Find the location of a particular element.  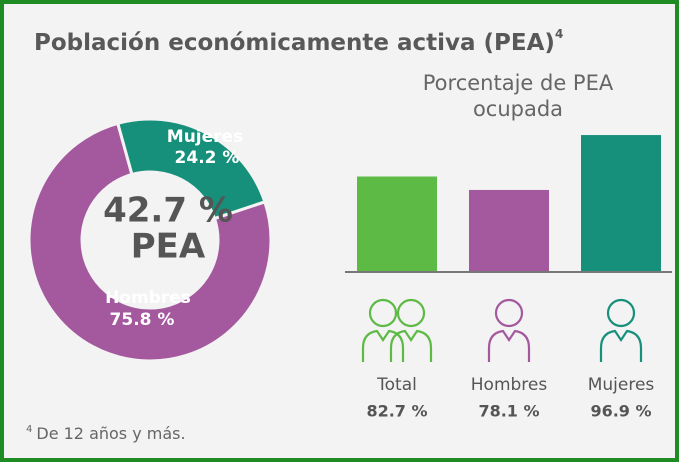

title-text: Población económicamente activa (PEA) is located at coordinates (294, 43).